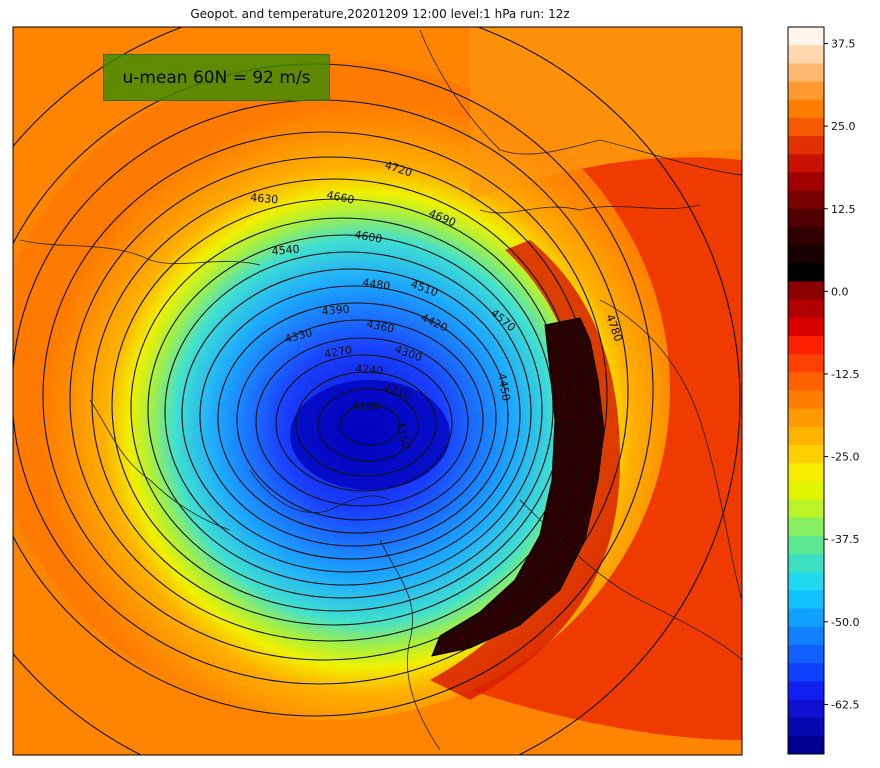 Image resolution: width=880 pixels, height=768 pixels. I want to click on u-mean-annotation: u-mean 60N = 92 m/s, so click(216, 77).